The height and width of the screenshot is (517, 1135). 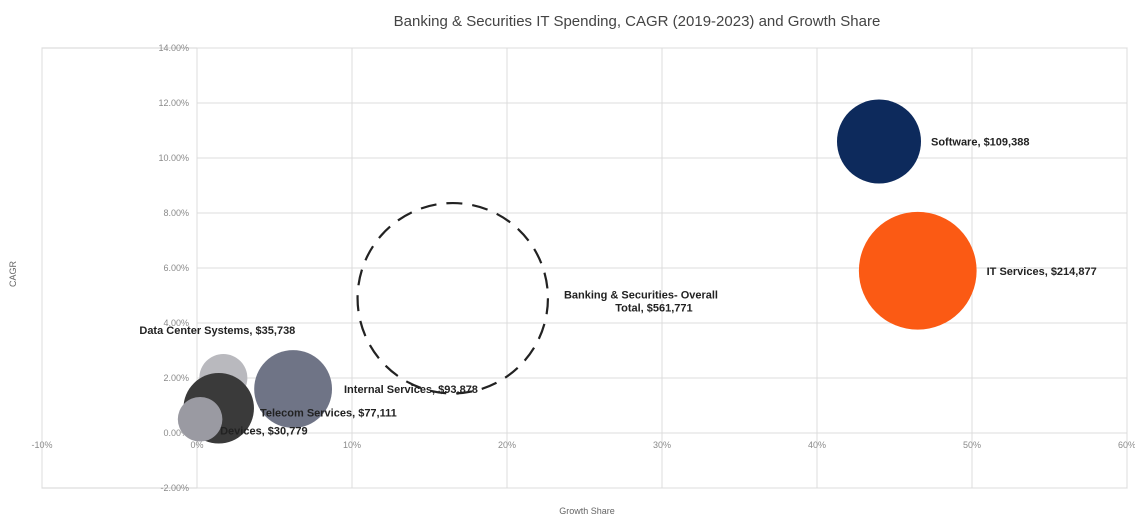 I want to click on x-tick-label: 30%, so click(x=662, y=445).